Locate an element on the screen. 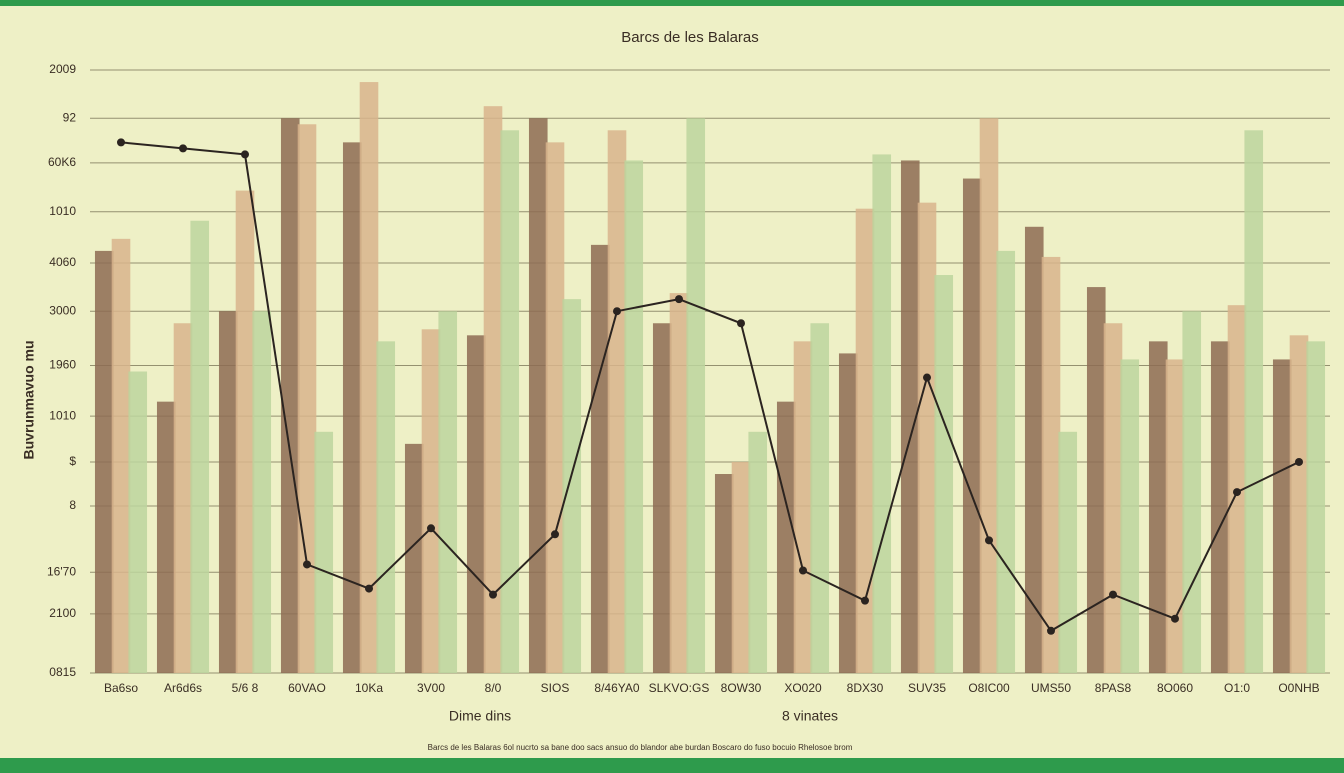 The width and height of the screenshot is (1344, 773). x-tick-label: Ar6d6s is located at coordinates (183, 688).